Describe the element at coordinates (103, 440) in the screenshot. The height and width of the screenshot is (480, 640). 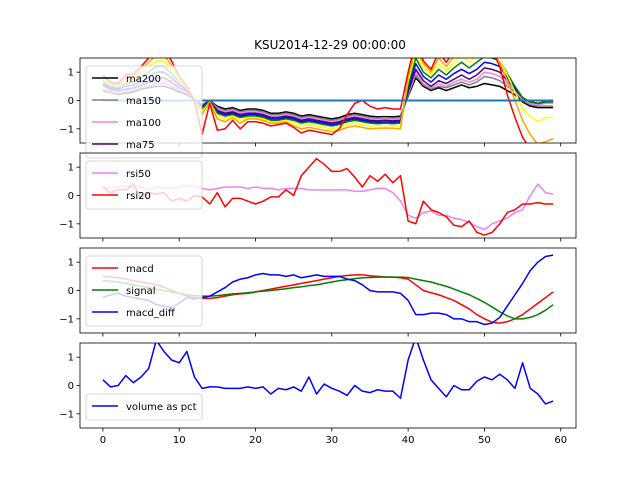
I see `x-tick-label: 0` at that location.